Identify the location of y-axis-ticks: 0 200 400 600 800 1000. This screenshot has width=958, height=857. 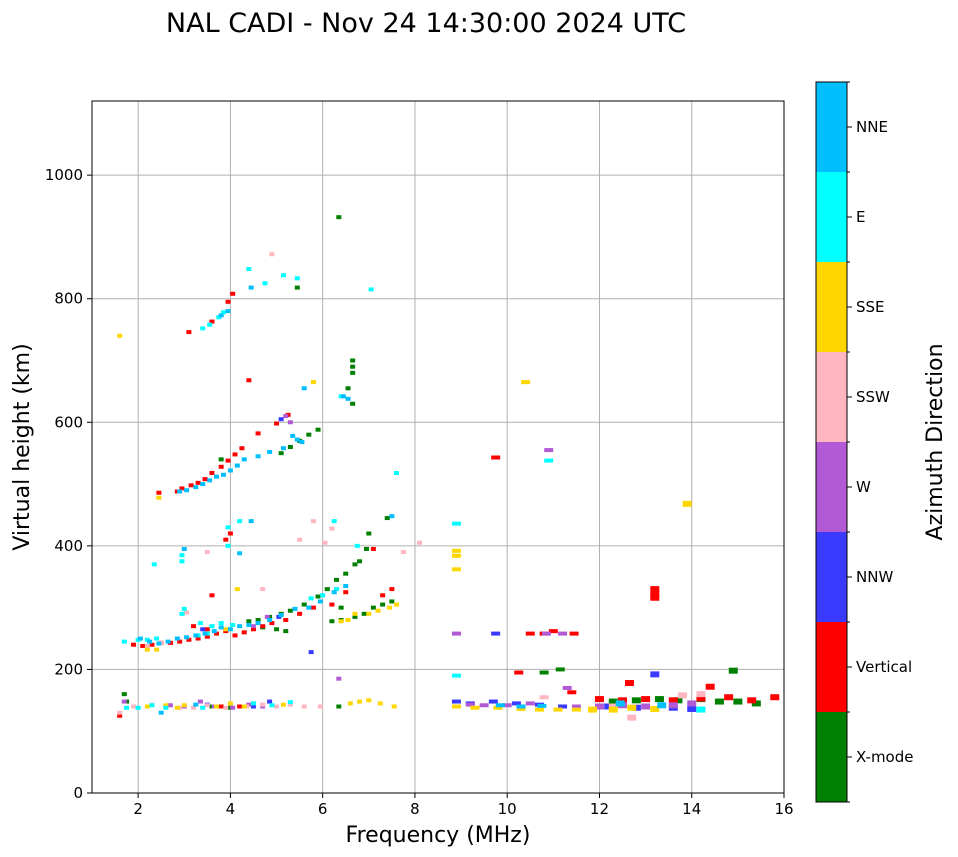
(68, 484).